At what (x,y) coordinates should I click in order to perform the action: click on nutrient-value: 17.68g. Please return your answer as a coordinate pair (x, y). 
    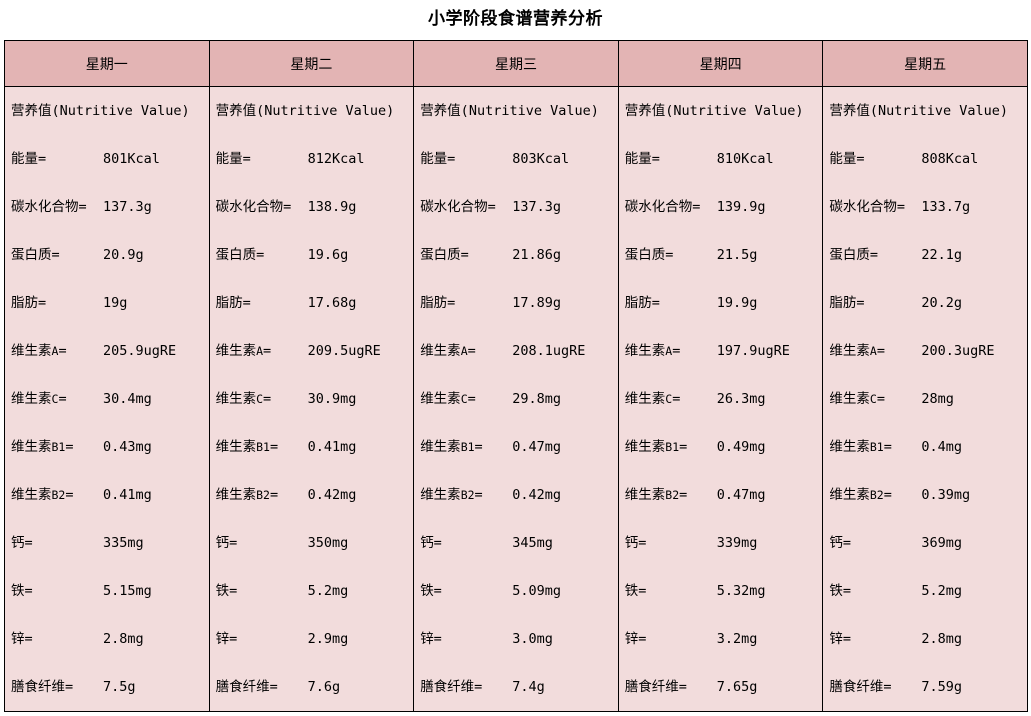
    Looking at the image, I should click on (332, 303).